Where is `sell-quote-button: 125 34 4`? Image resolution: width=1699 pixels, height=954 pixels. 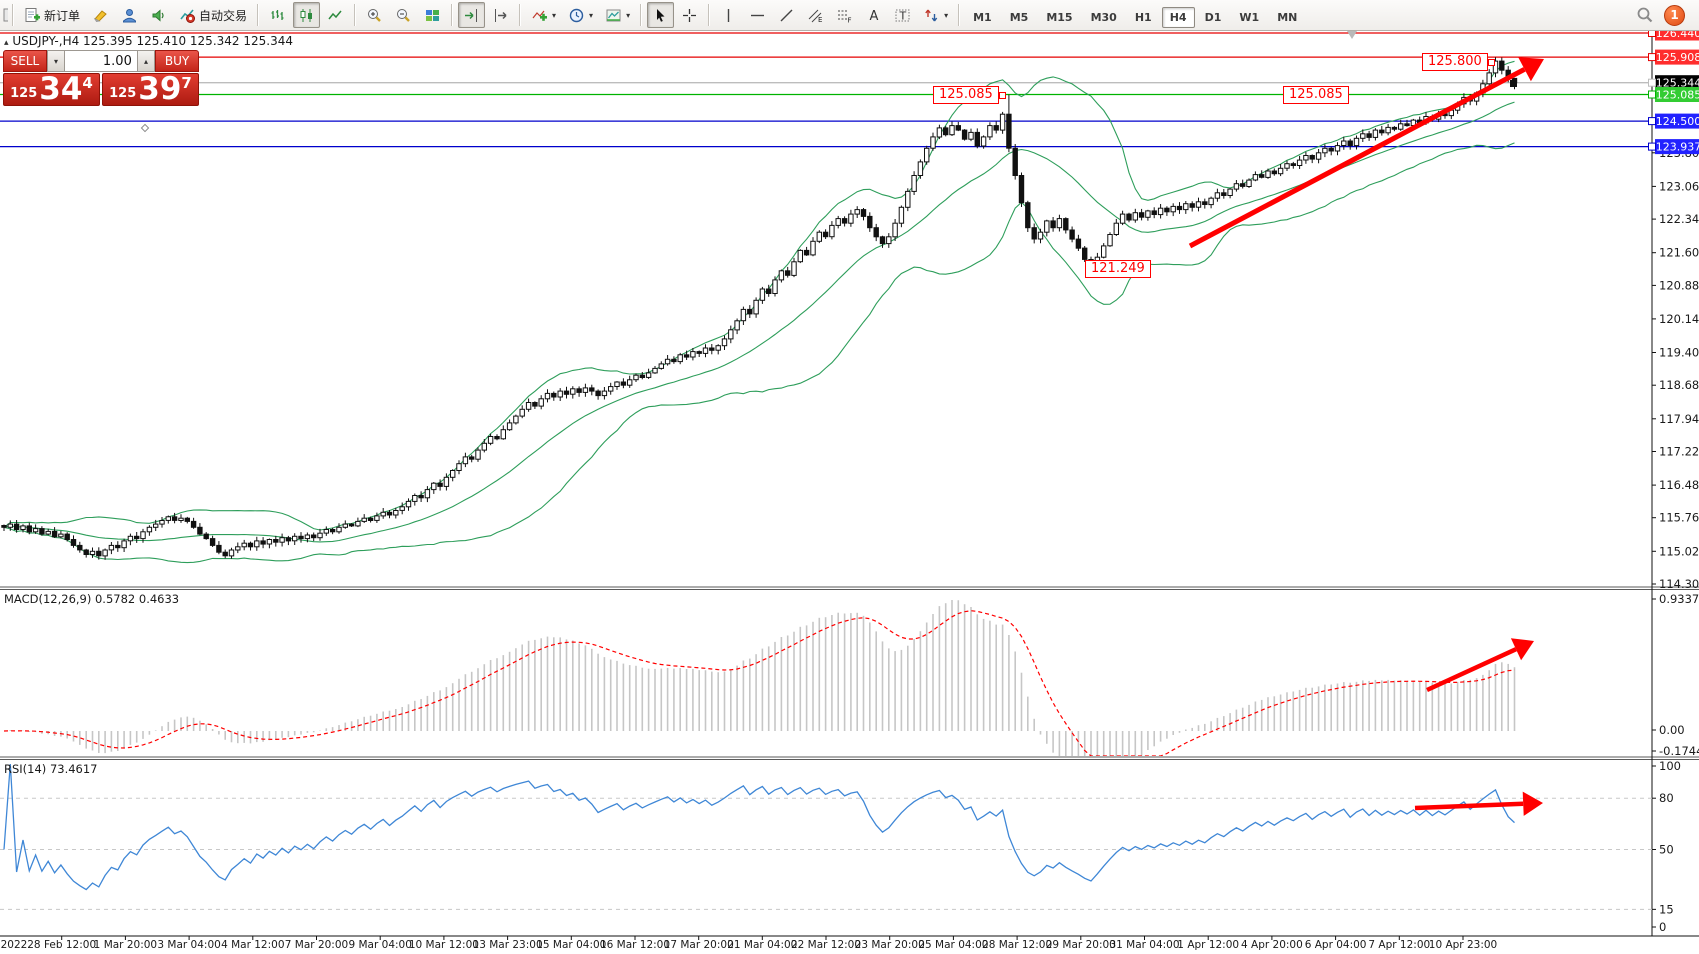
sell-quote-button: 125 34 4 is located at coordinates (51, 89).